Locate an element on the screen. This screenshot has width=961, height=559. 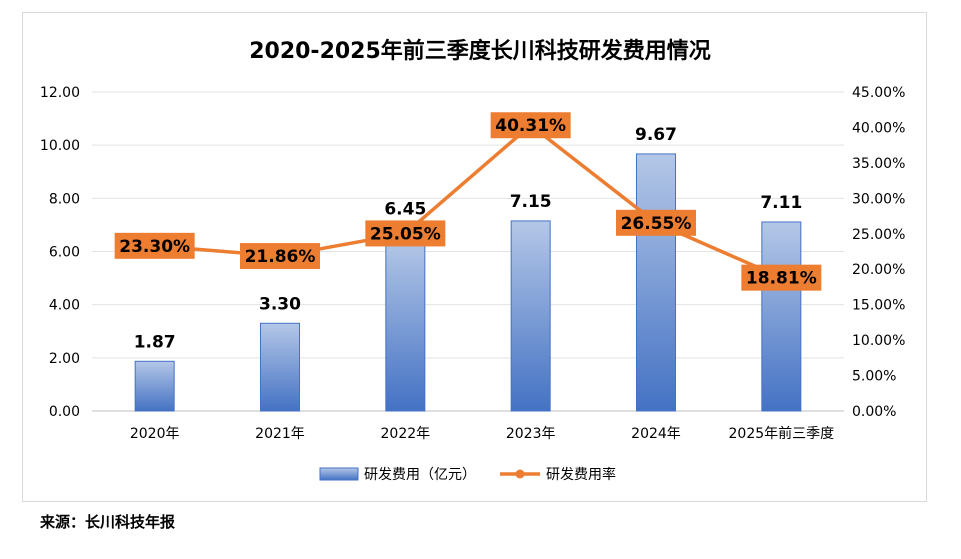
line-data-label: 25.05% is located at coordinates (405, 234).